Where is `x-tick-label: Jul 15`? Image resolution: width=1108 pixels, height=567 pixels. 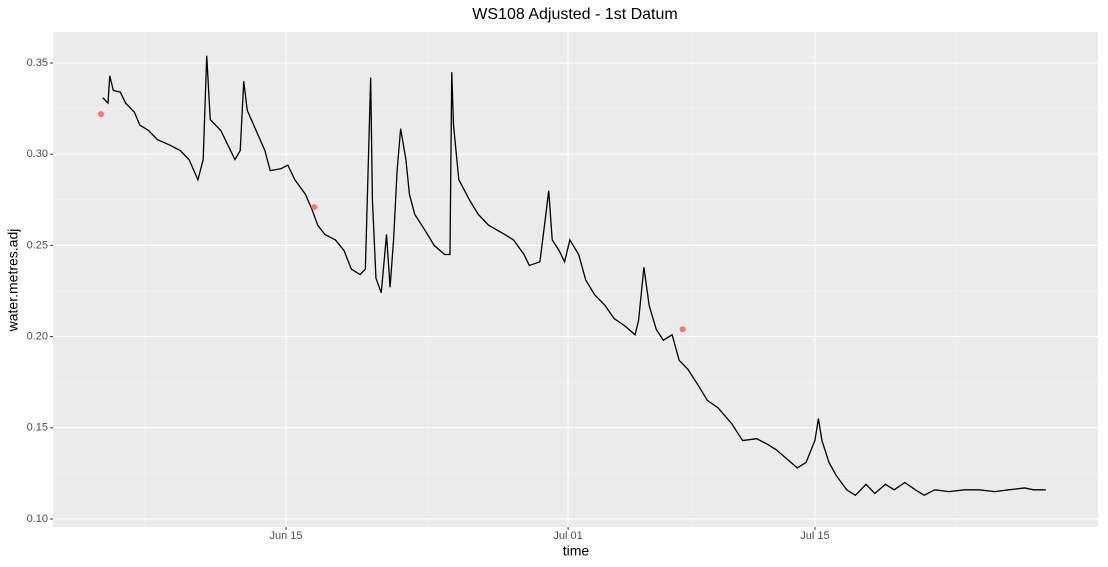 x-tick-label: Jul 15 is located at coordinates (814, 536).